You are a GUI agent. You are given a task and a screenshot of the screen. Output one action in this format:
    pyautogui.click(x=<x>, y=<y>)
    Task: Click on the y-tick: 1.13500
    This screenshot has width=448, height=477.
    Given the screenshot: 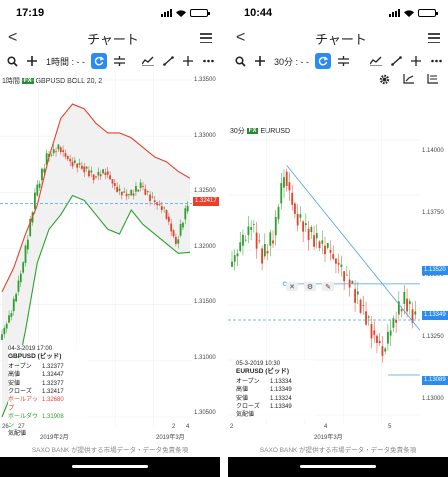 What is the action you would take?
    pyautogui.click(x=433, y=275)
    